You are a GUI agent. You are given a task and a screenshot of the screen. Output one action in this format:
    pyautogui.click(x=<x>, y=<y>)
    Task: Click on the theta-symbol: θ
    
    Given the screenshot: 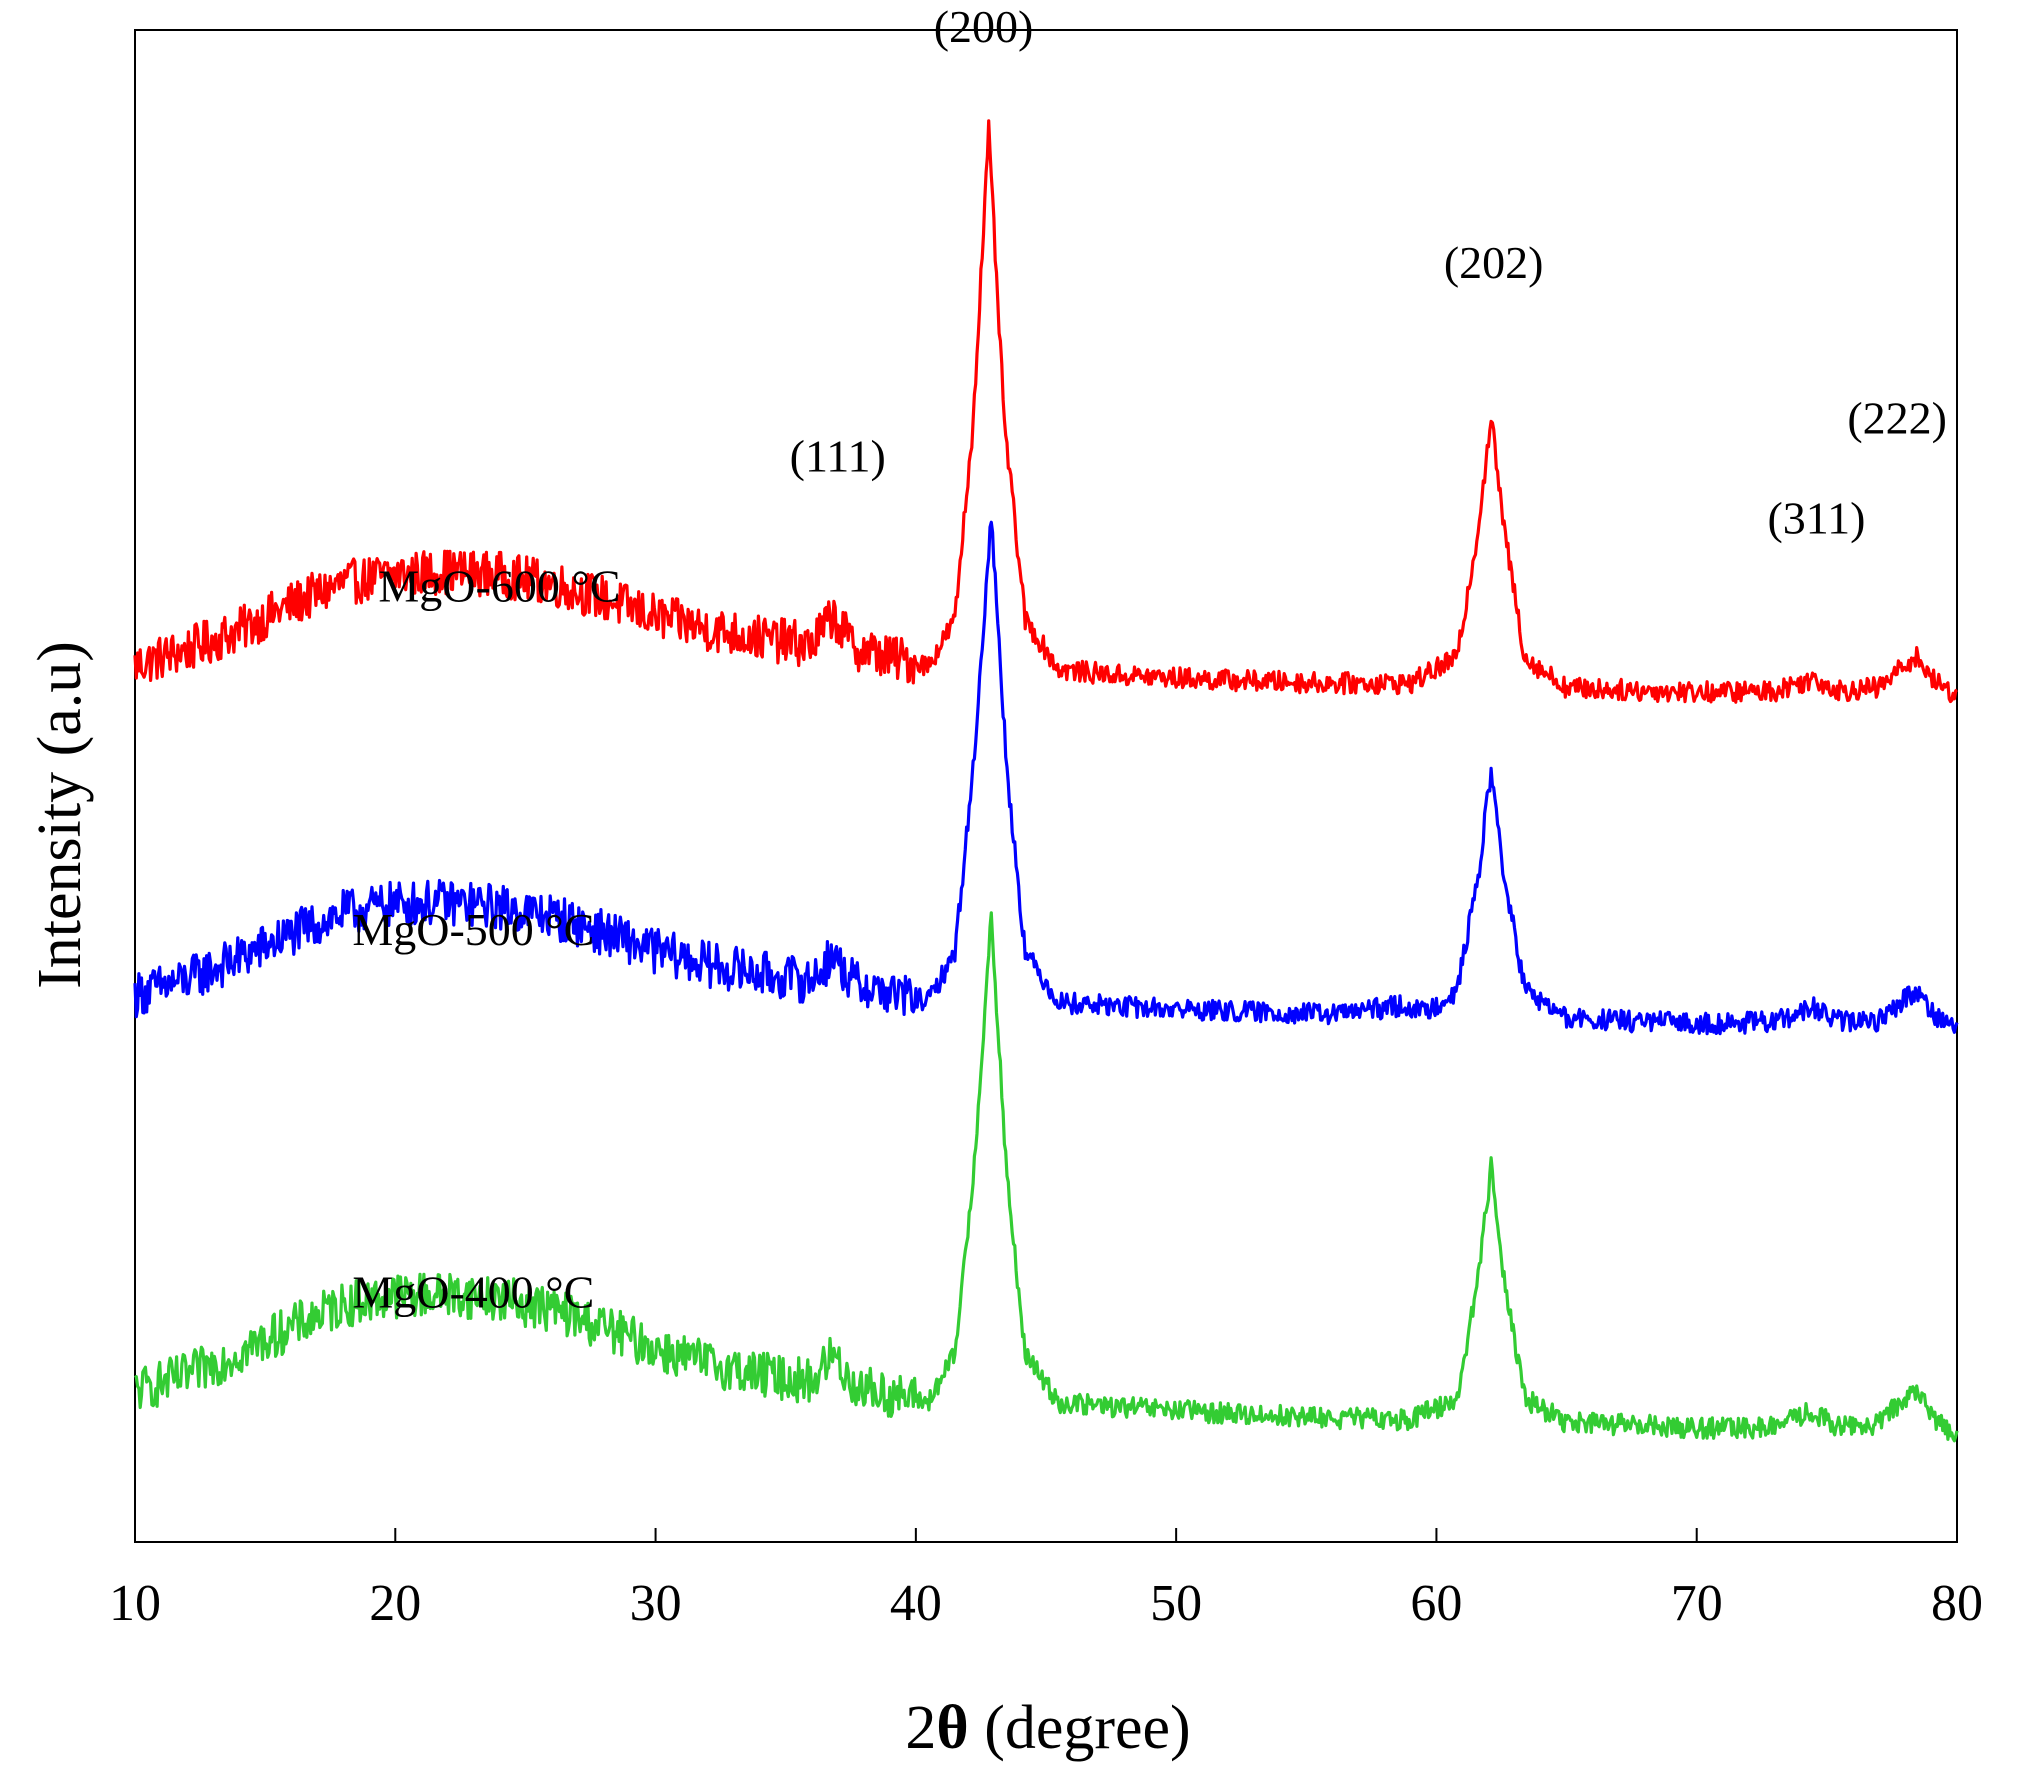 What is the action you would take?
    pyautogui.click(x=952, y=1728)
    